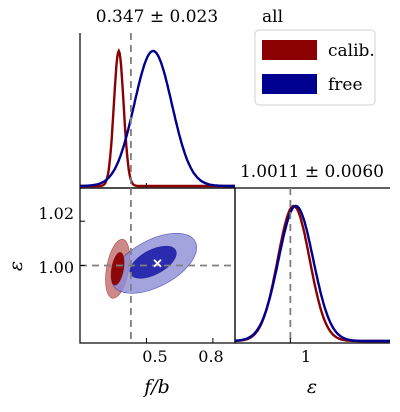  I want to click on legend-label-free: free, so click(345, 85).